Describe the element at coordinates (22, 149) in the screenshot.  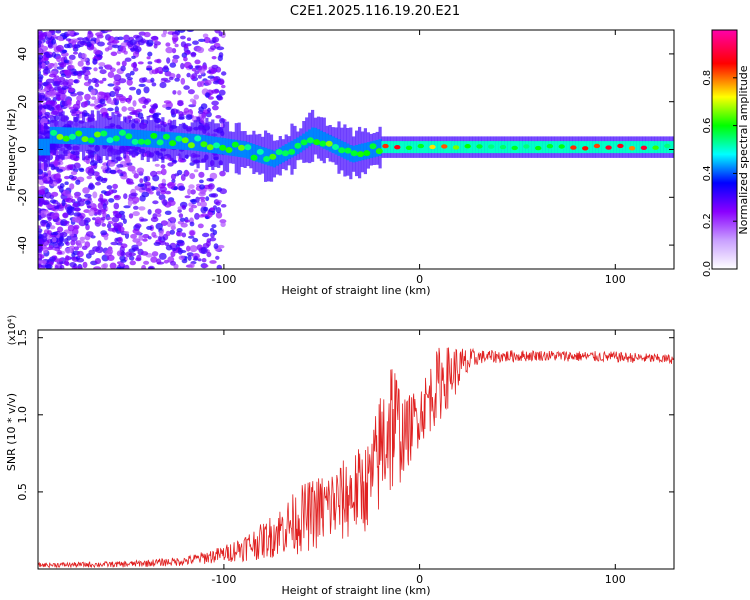
I see `y-tick-label: 0` at that location.